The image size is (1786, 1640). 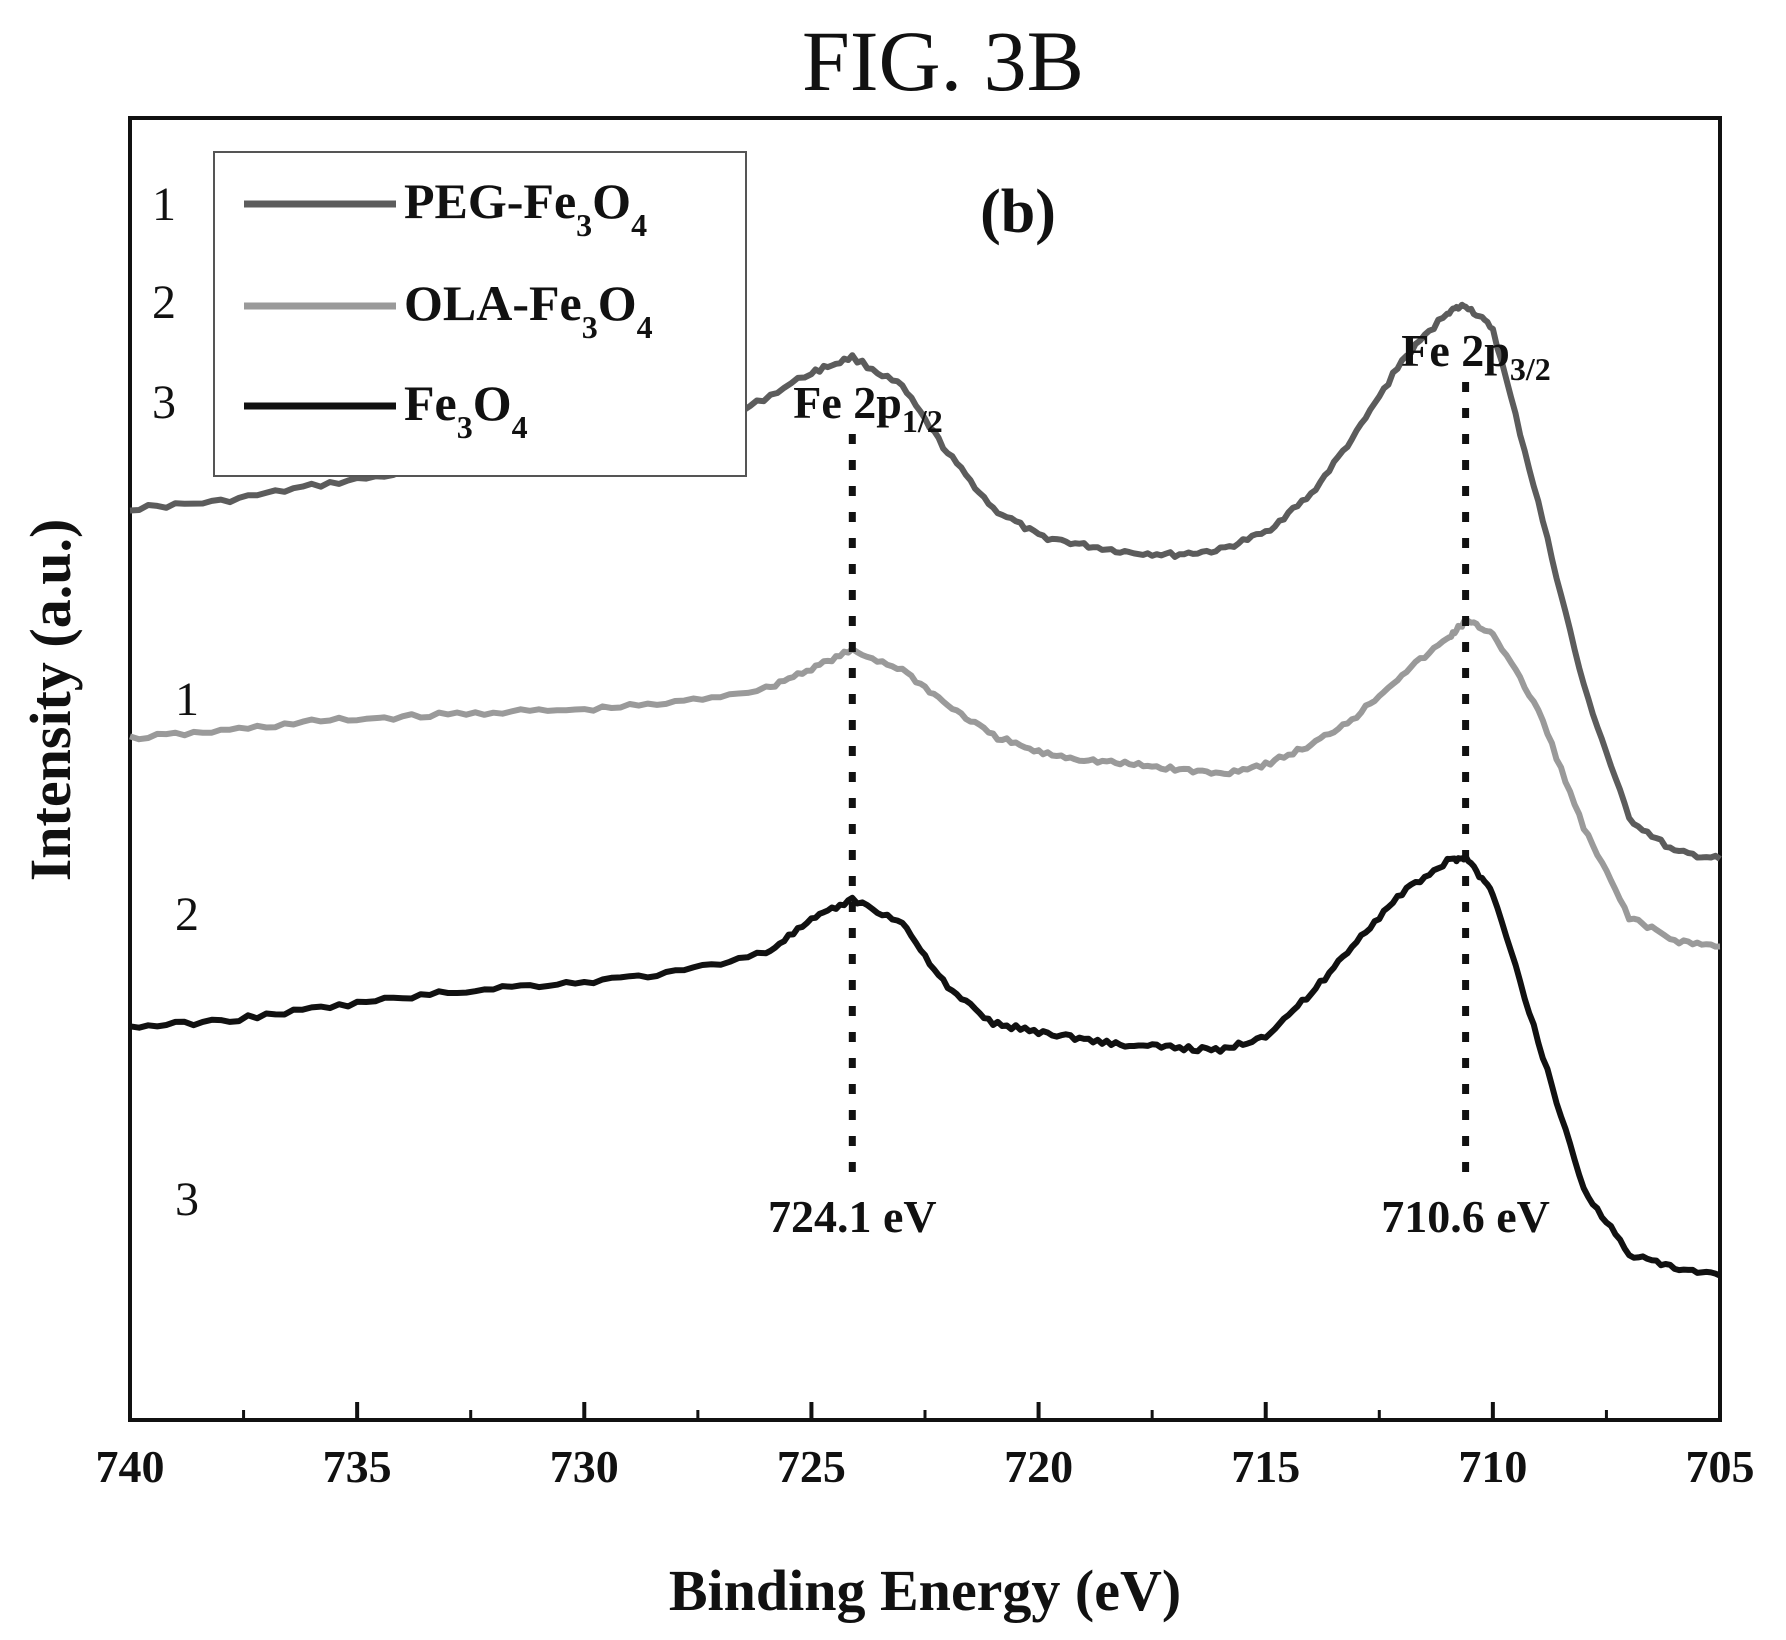 I want to click on legend-number: 1, so click(x=164, y=204).